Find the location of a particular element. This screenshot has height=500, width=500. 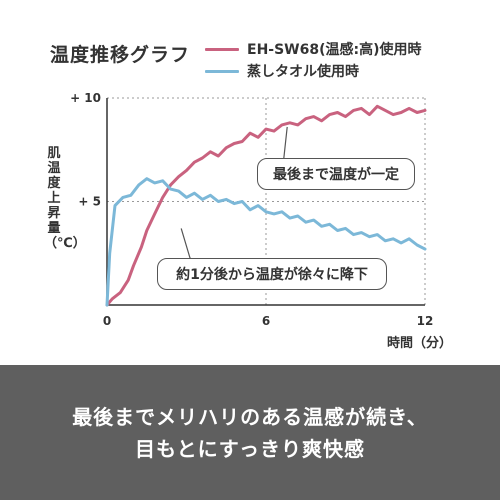

legend-swatch-steamed-towel is located at coordinates (222, 71).